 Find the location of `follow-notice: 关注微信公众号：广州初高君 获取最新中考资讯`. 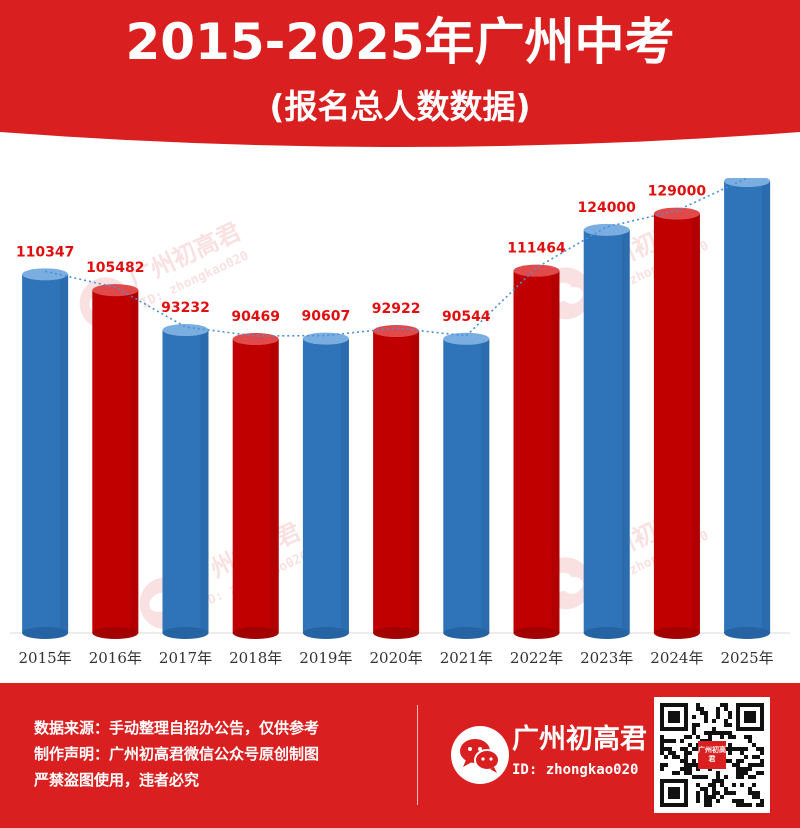

follow-notice: 关注微信公众号：广州初高君 获取最新中考资讯 is located at coordinates (400, 156).